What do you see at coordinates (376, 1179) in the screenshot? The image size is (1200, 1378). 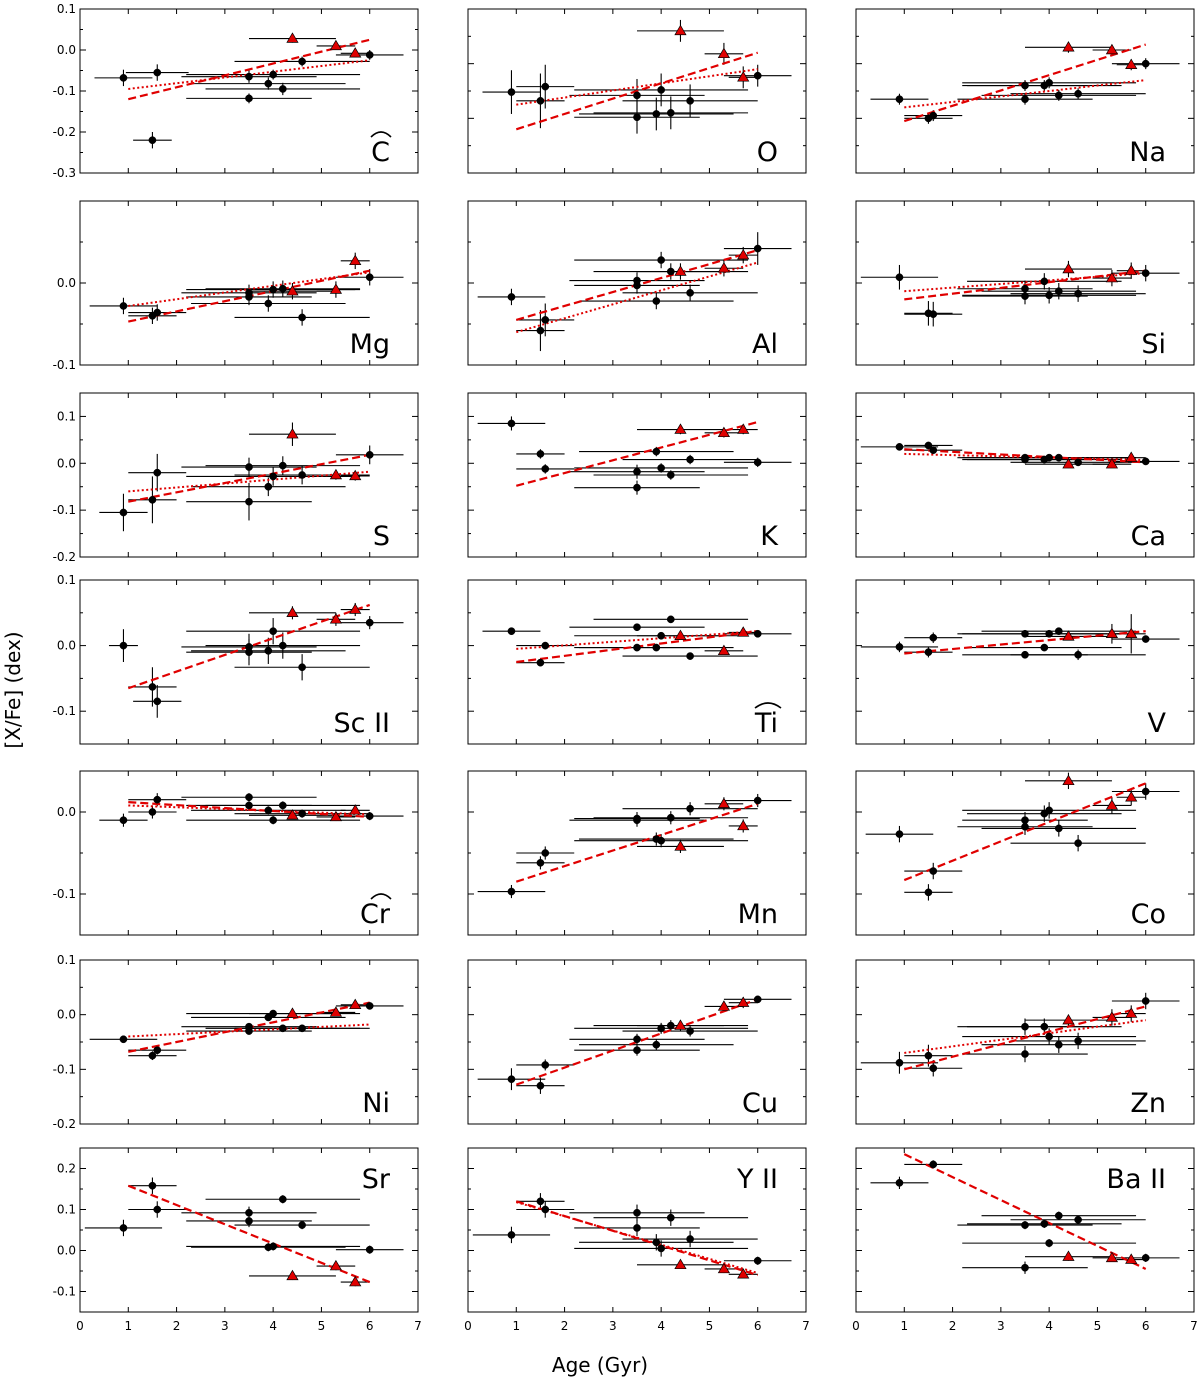 I see `element-label: Sr` at bounding box center [376, 1179].